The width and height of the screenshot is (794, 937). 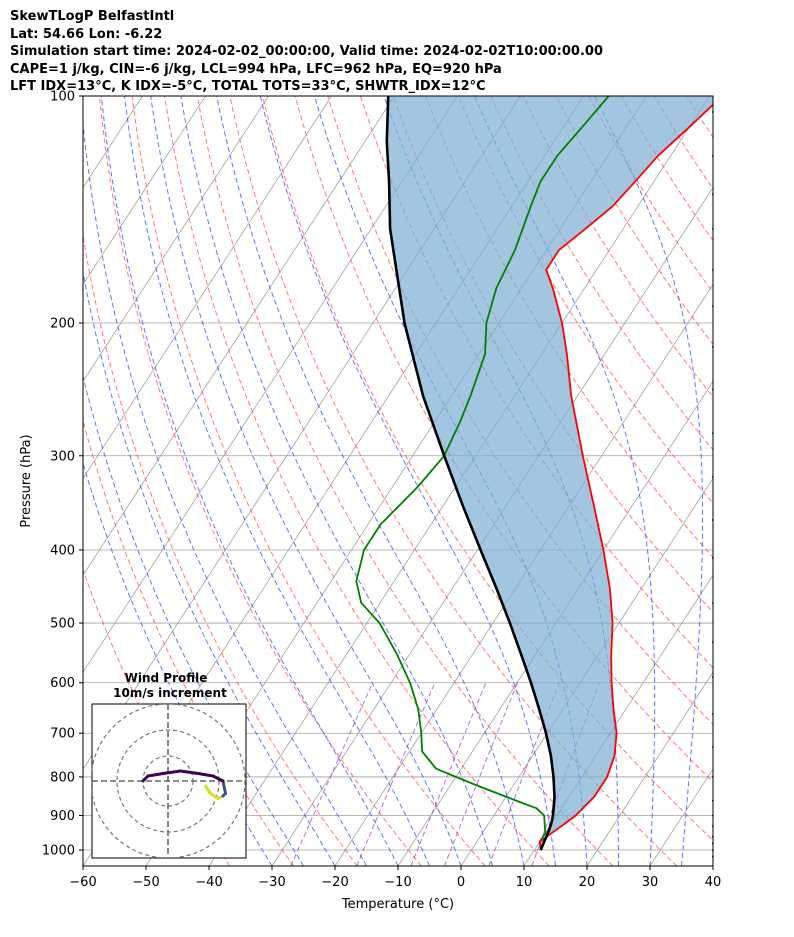 I want to click on y-tick-label: 800, so click(x=62, y=777).